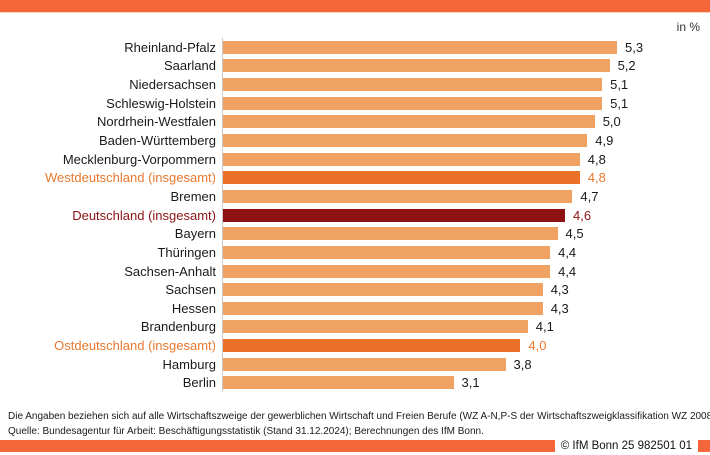 This screenshot has width=710, height=455. Describe the element at coordinates (626, 66) in the screenshot. I see `bar-value: 5,2` at that location.